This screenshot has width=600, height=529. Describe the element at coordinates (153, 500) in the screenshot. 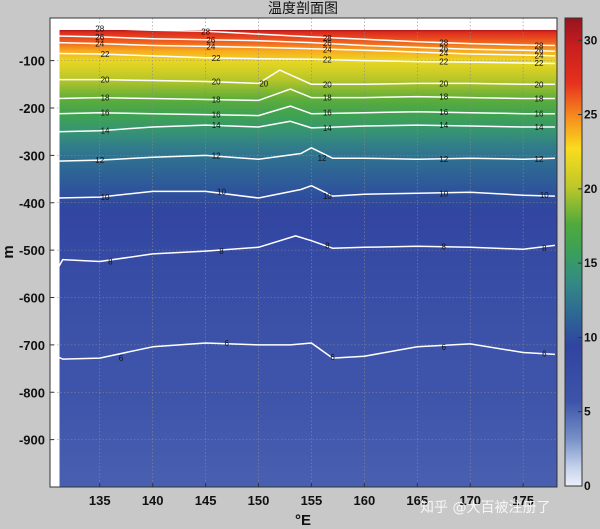

I see `x-tick-label: 140` at that location.